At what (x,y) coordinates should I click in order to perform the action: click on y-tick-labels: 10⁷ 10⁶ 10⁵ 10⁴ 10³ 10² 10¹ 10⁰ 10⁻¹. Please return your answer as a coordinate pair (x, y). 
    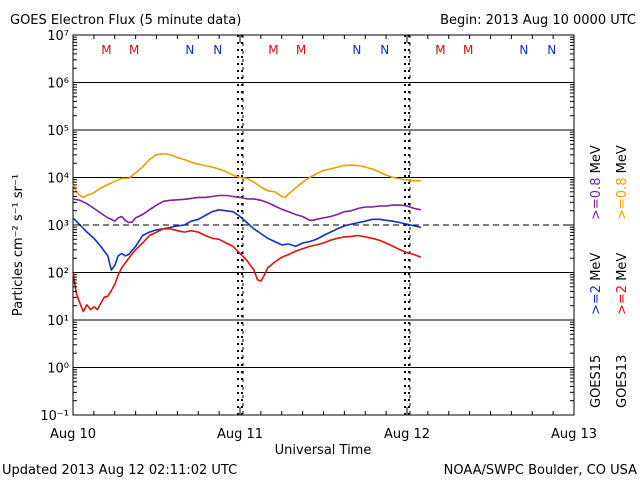
    Looking at the image, I should click on (54, 226).